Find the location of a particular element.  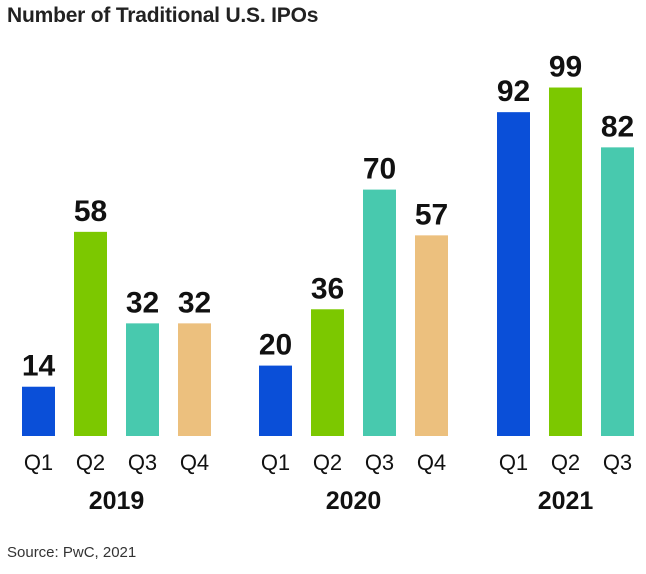

value-label-2019-Q1: 14 is located at coordinates (39, 366).